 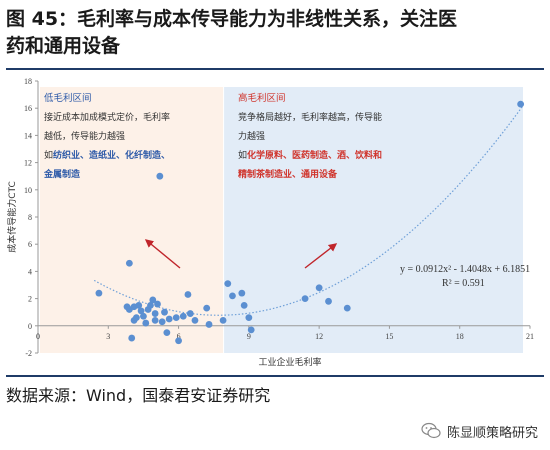 What do you see at coordinates (465, 269) in the screenshot?
I see `trend-equation-text: y = 0.0912x² - 1.4048x + 6.1851` at bounding box center [465, 269].